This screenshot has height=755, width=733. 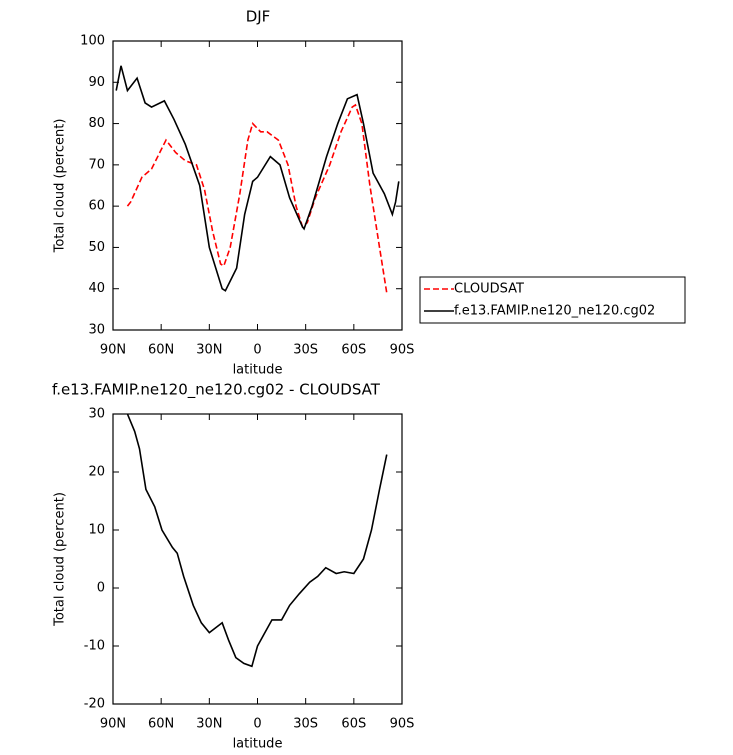 I want to click on y-tick-label: 20, so click(x=96, y=472).